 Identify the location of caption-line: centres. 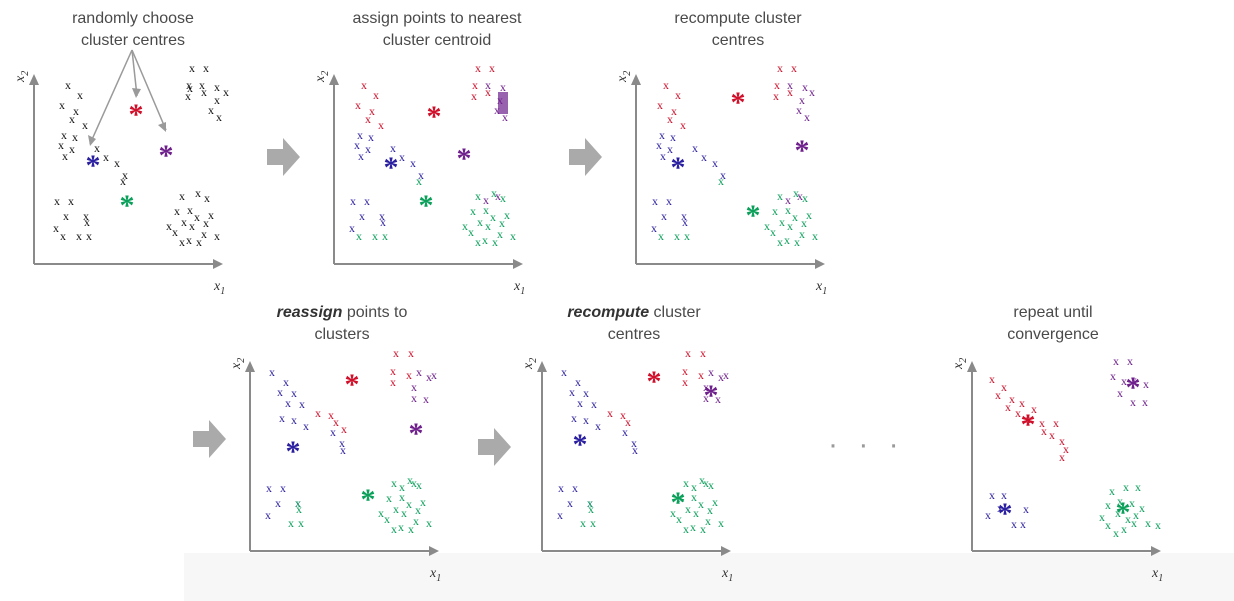
(738, 40).